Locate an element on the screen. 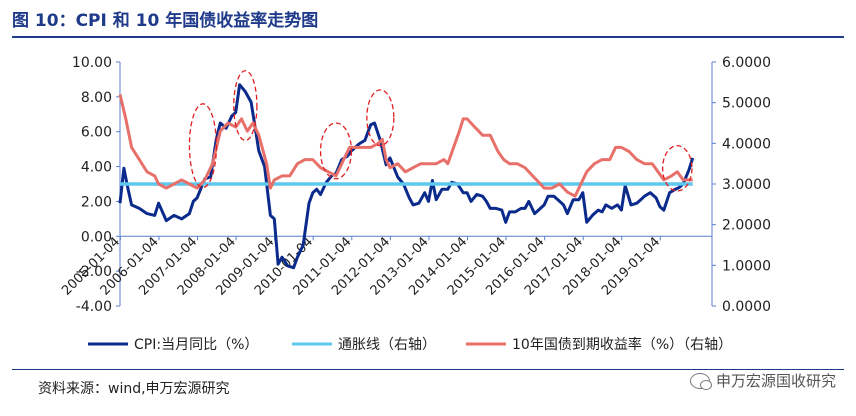 The width and height of the screenshot is (856, 416). left-tick-label: -4.00 is located at coordinates (94, 307).